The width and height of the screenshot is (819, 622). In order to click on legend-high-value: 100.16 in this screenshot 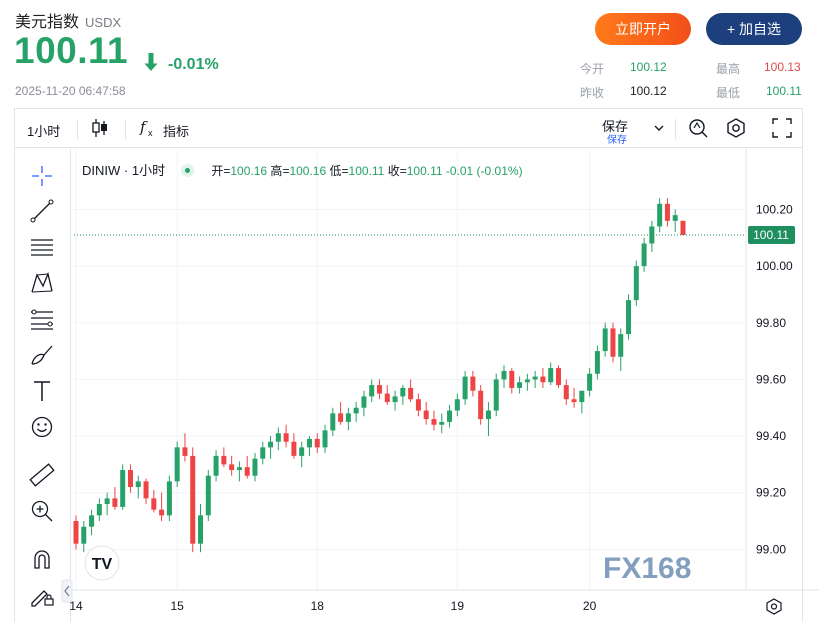, I will do `click(308, 171)`.